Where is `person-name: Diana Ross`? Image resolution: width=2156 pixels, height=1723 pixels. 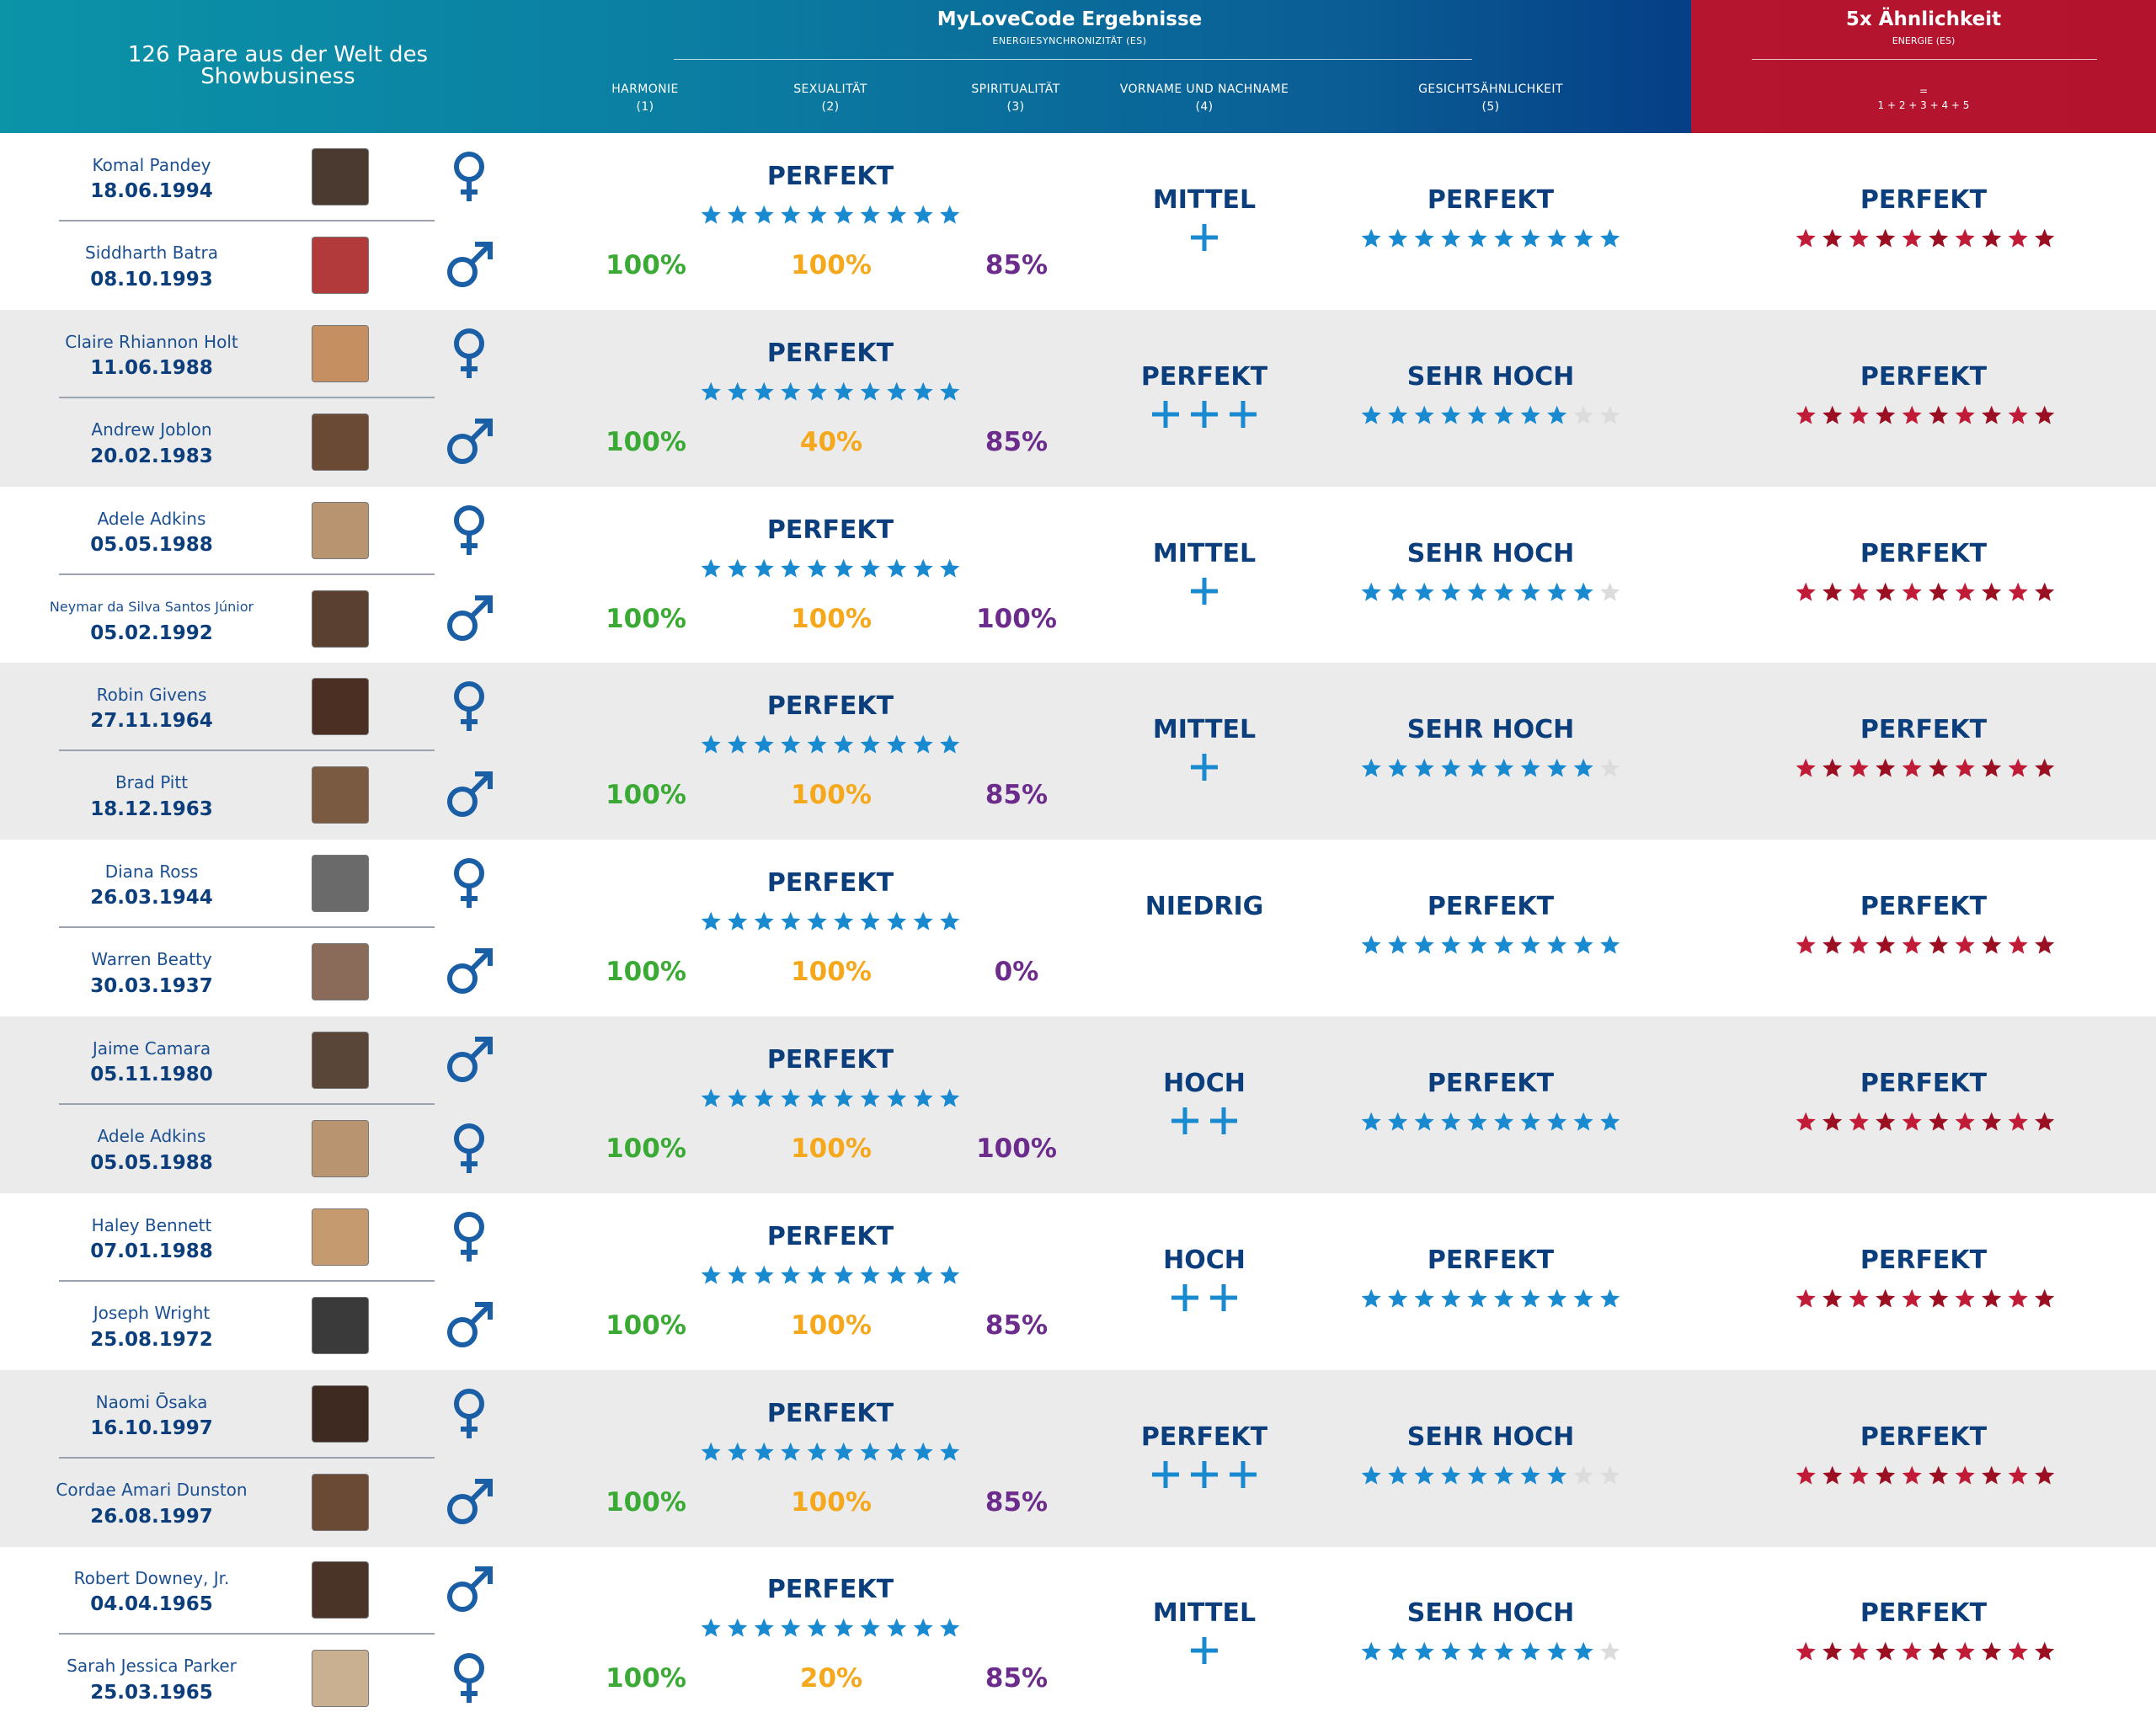 person-name: Diana Ross is located at coordinates (151, 873).